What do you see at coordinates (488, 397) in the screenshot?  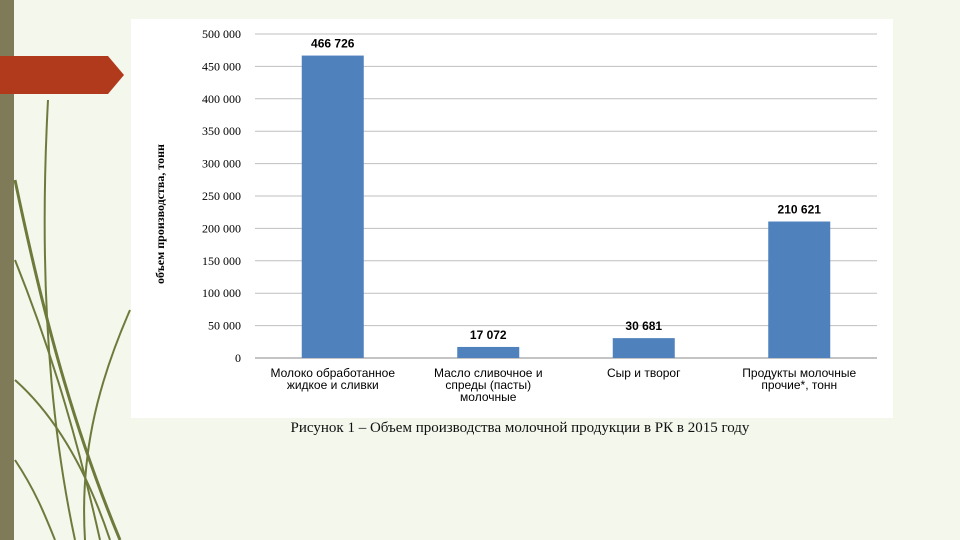 I see `category-label: молочные` at bounding box center [488, 397].